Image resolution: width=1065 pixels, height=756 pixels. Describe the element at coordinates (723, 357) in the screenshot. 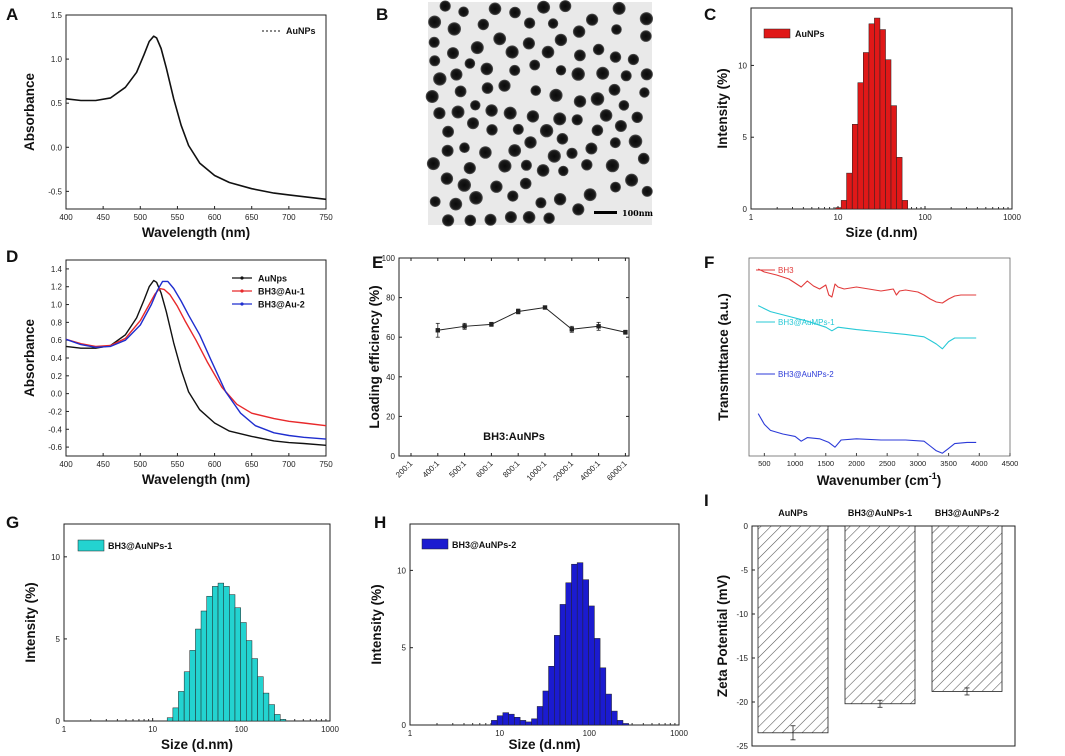

I see `chart-f-y-axis-label: Transmittance (a.u.)` at that location.